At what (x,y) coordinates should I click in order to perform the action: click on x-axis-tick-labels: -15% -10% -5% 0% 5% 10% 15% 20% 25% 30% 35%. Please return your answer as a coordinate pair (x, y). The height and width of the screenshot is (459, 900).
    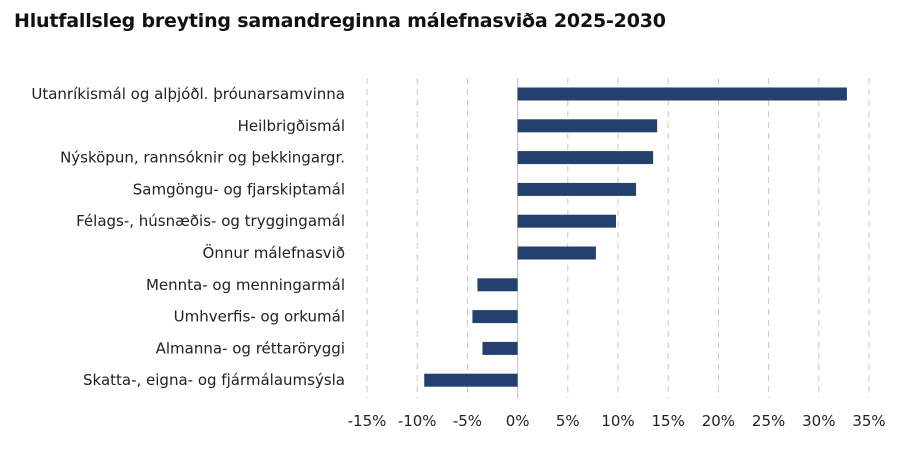
    Looking at the image, I should click on (617, 421).